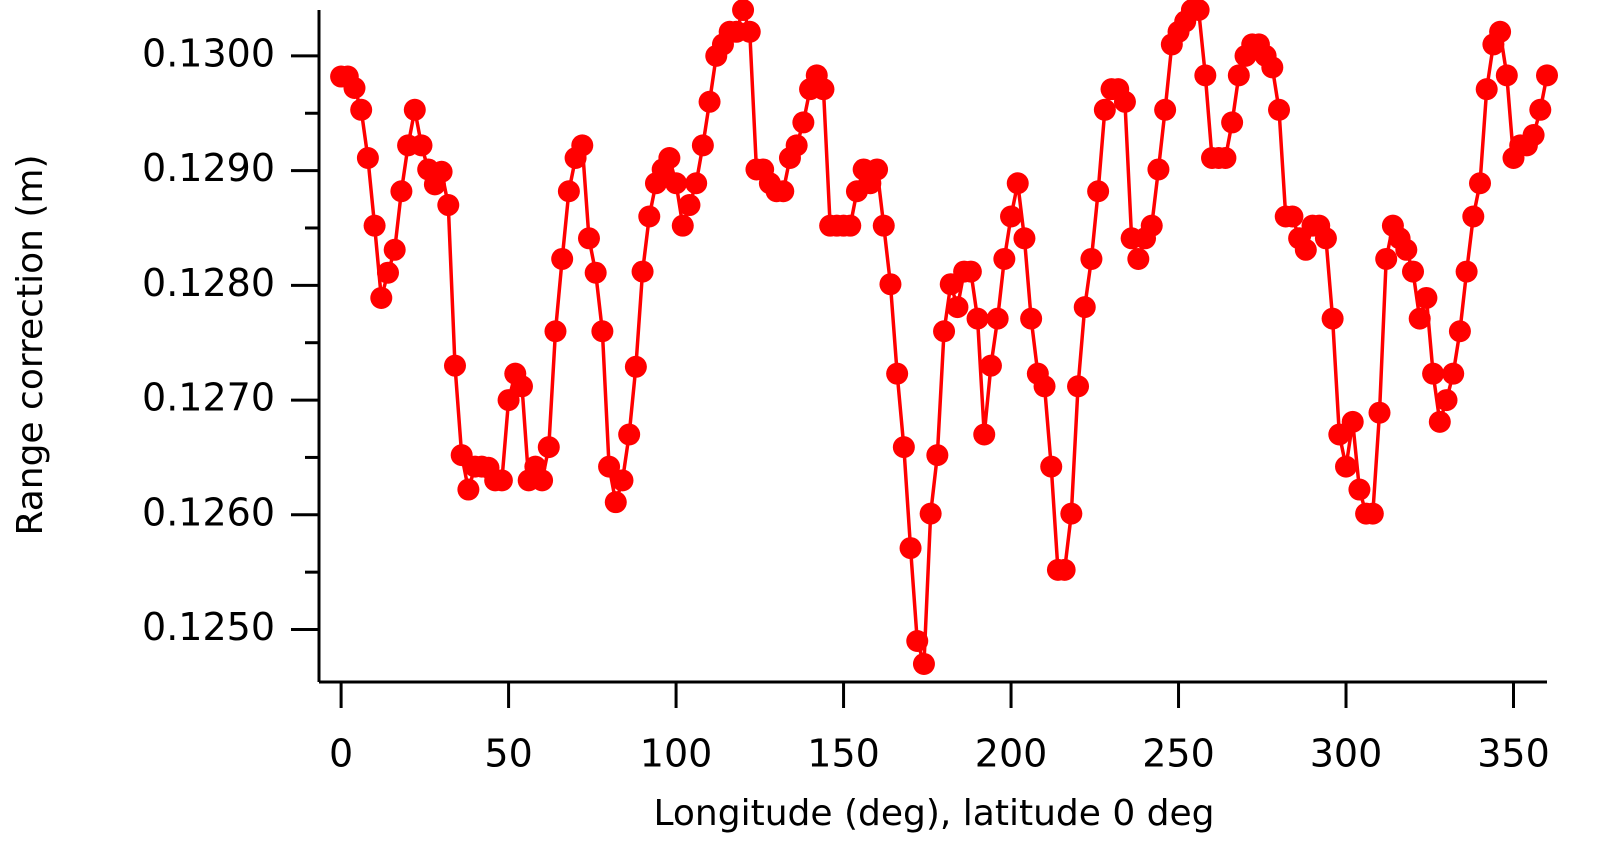  I want to click on x-tick-label: 100, so click(676, 754).